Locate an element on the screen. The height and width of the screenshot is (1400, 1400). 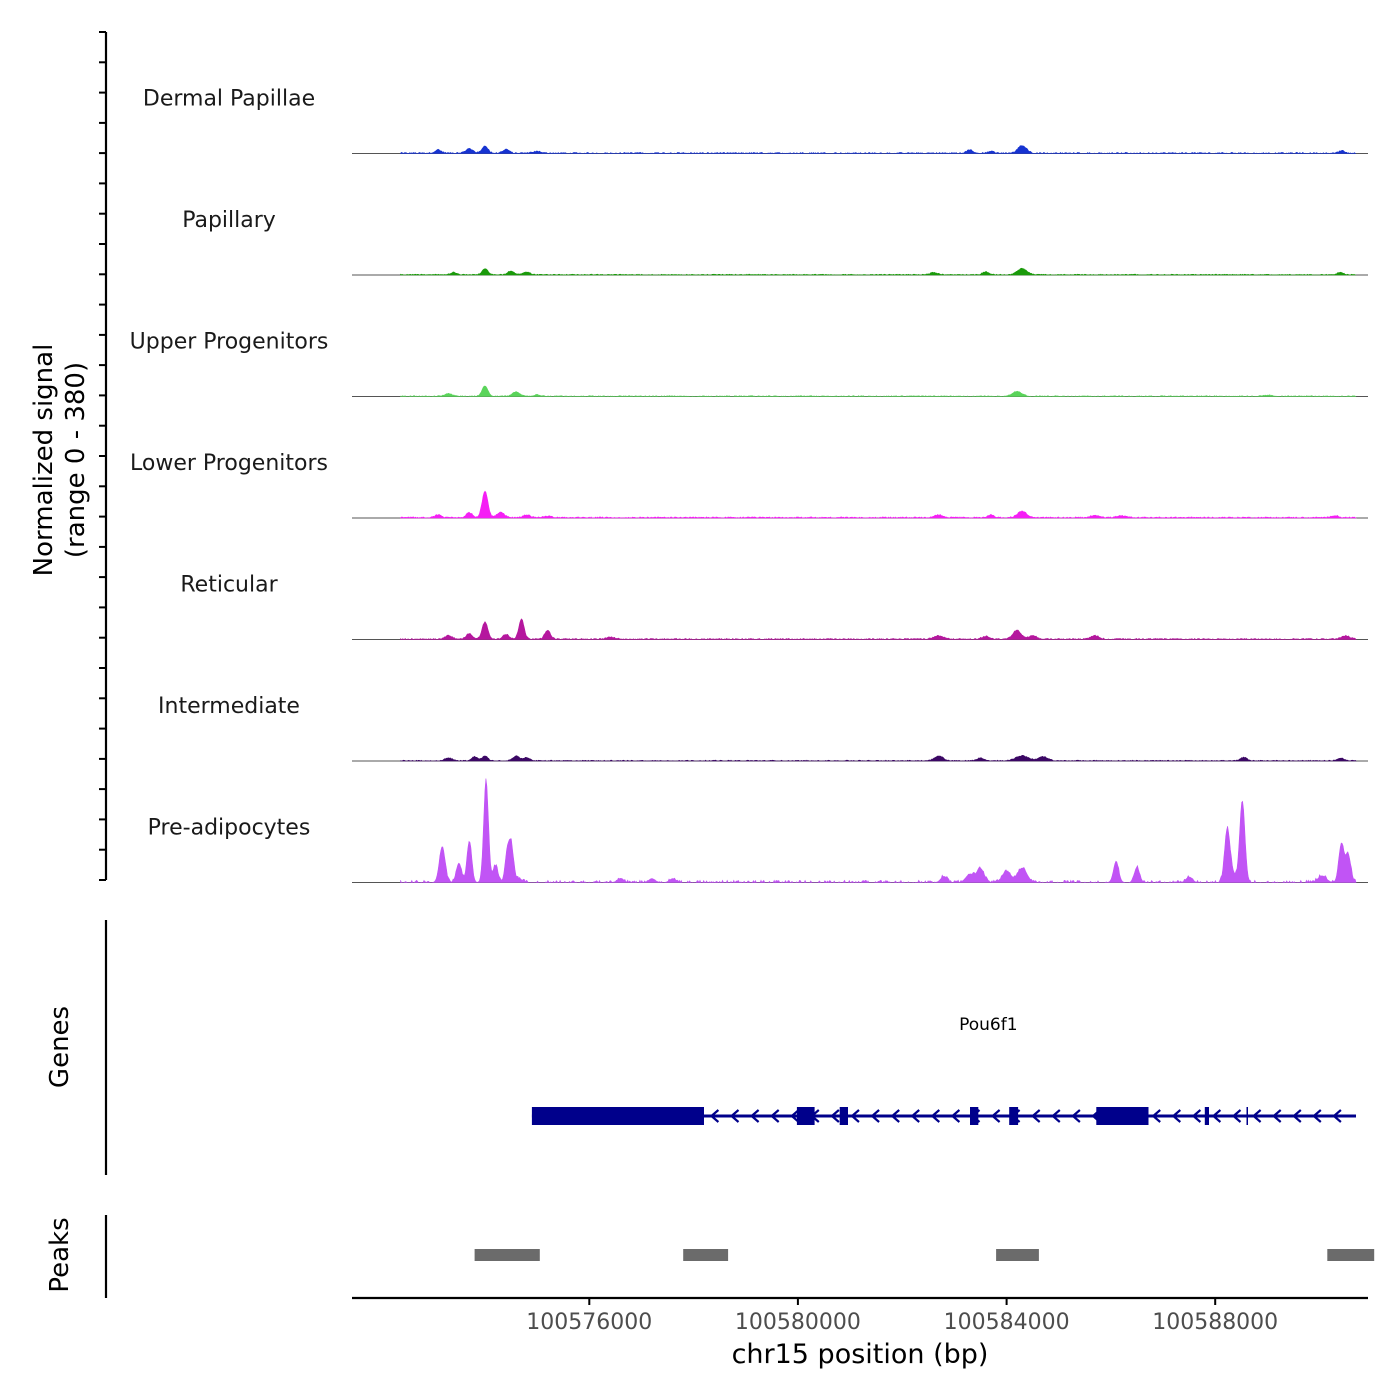
gene-model-pou6f1 is located at coordinates (944, 1116).